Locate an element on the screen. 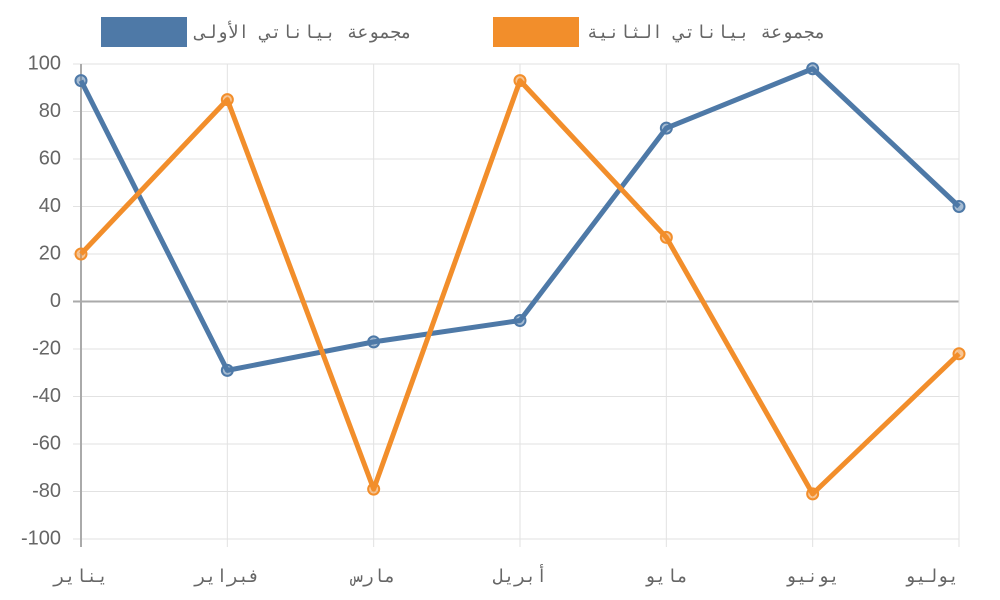 This screenshot has height=600, width=1000. y-tick-label: 80 is located at coordinates (50, 111).